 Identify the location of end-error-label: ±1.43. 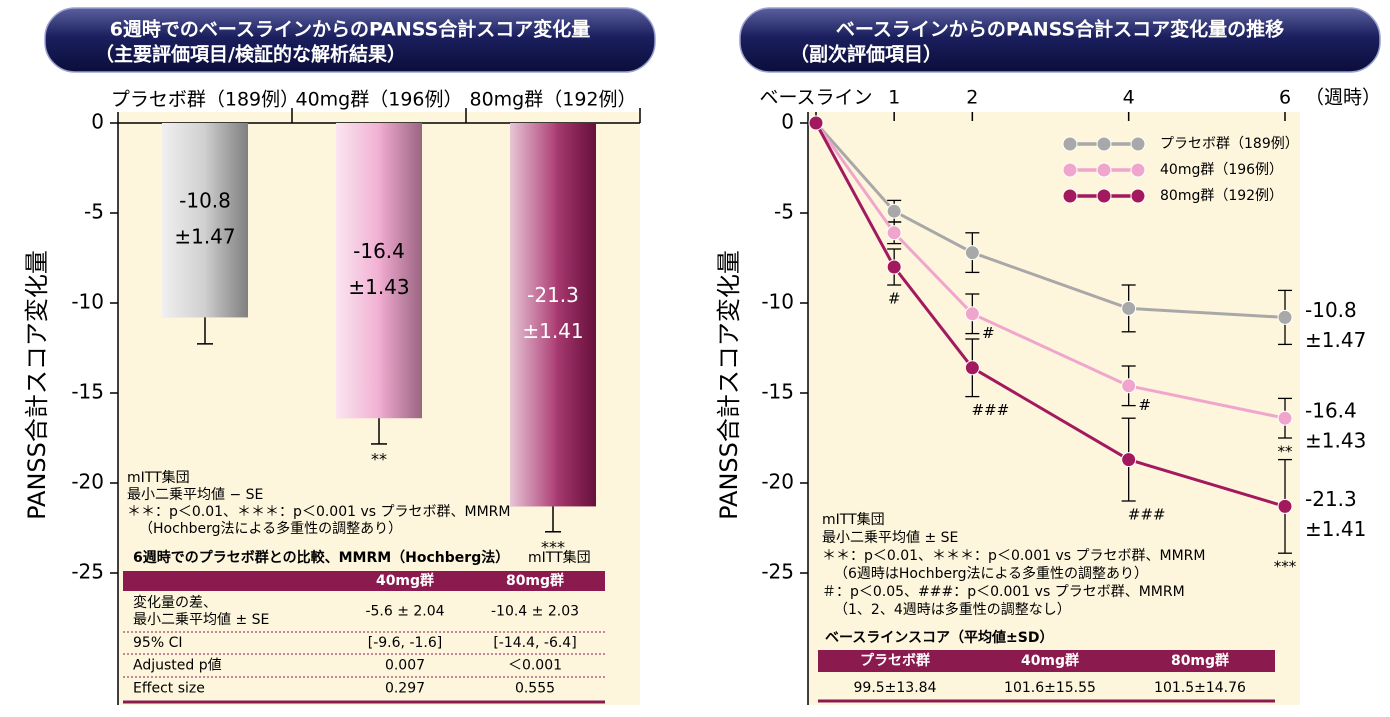
(1335, 441).